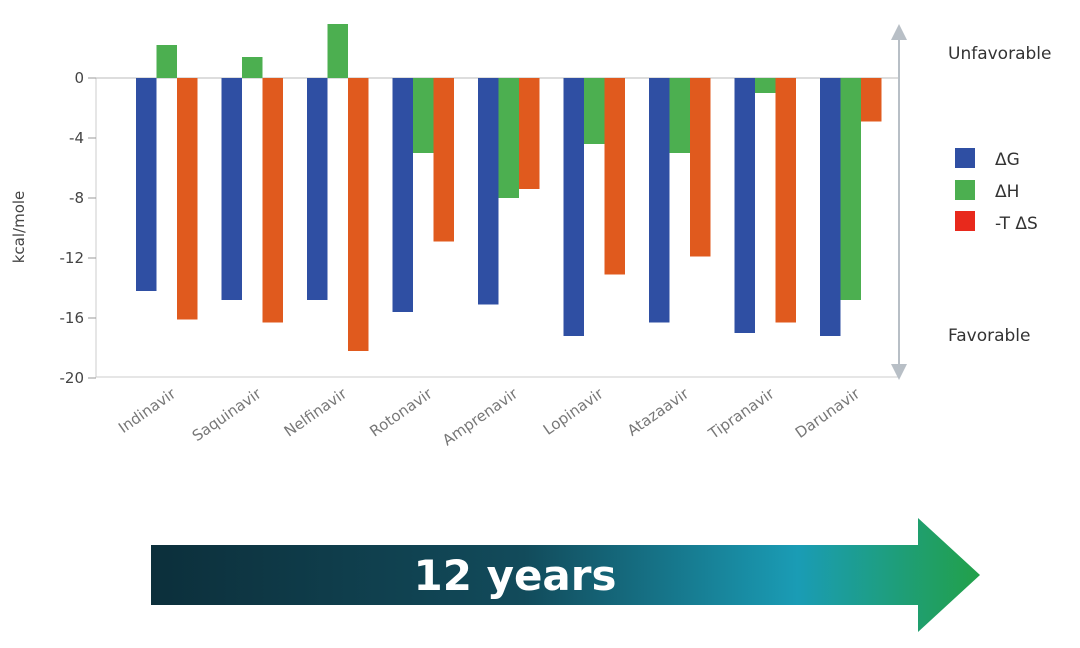  Describe the element at coordinates (79, 78) in the screenshot. I see `y-tick-label: 0` at that location.